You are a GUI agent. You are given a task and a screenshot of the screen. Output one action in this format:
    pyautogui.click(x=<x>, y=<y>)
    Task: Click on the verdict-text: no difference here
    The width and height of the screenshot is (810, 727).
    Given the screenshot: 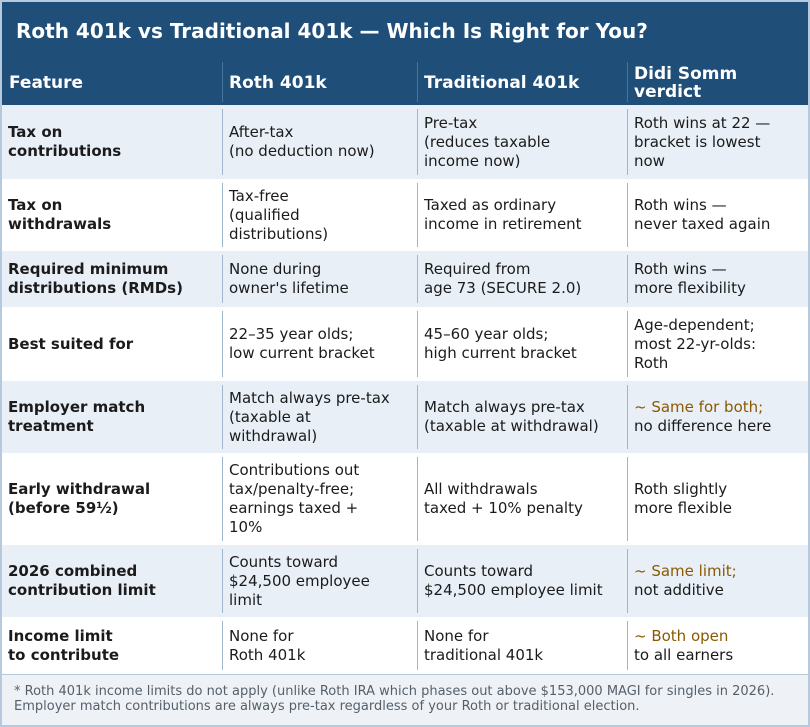 What is the action you would take?
    pyautogui.click(x=703, y=426)
    